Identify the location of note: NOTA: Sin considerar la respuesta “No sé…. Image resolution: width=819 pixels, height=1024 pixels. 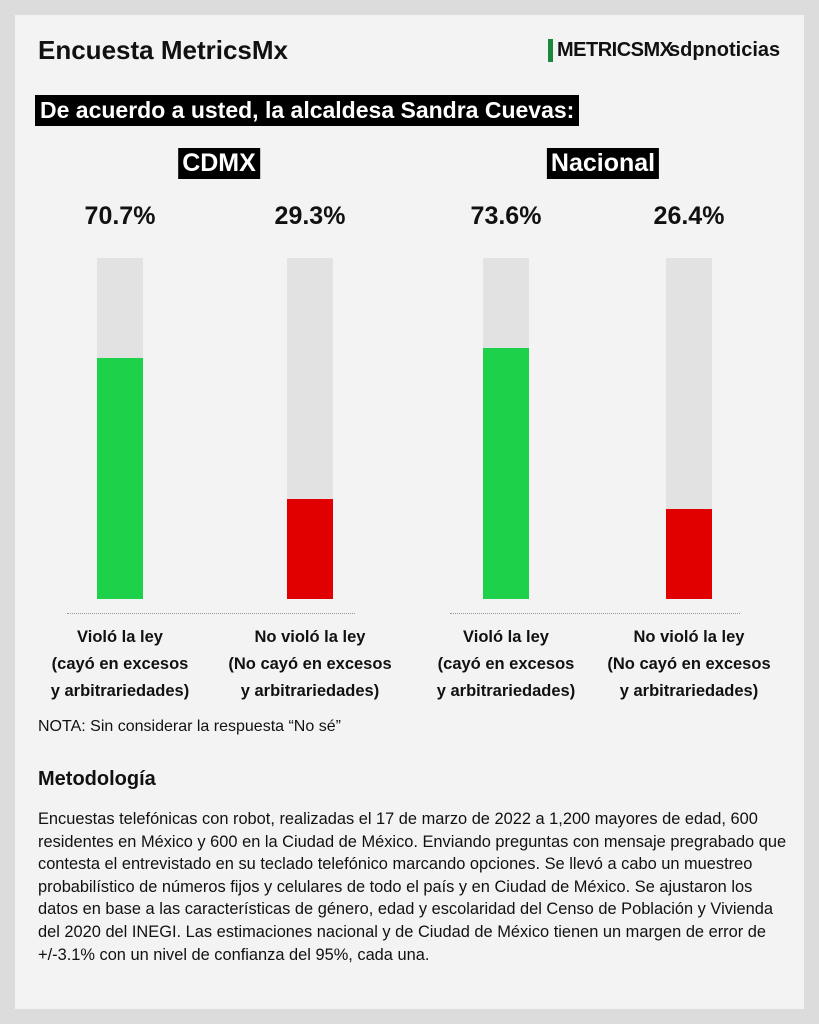
(189, 726).